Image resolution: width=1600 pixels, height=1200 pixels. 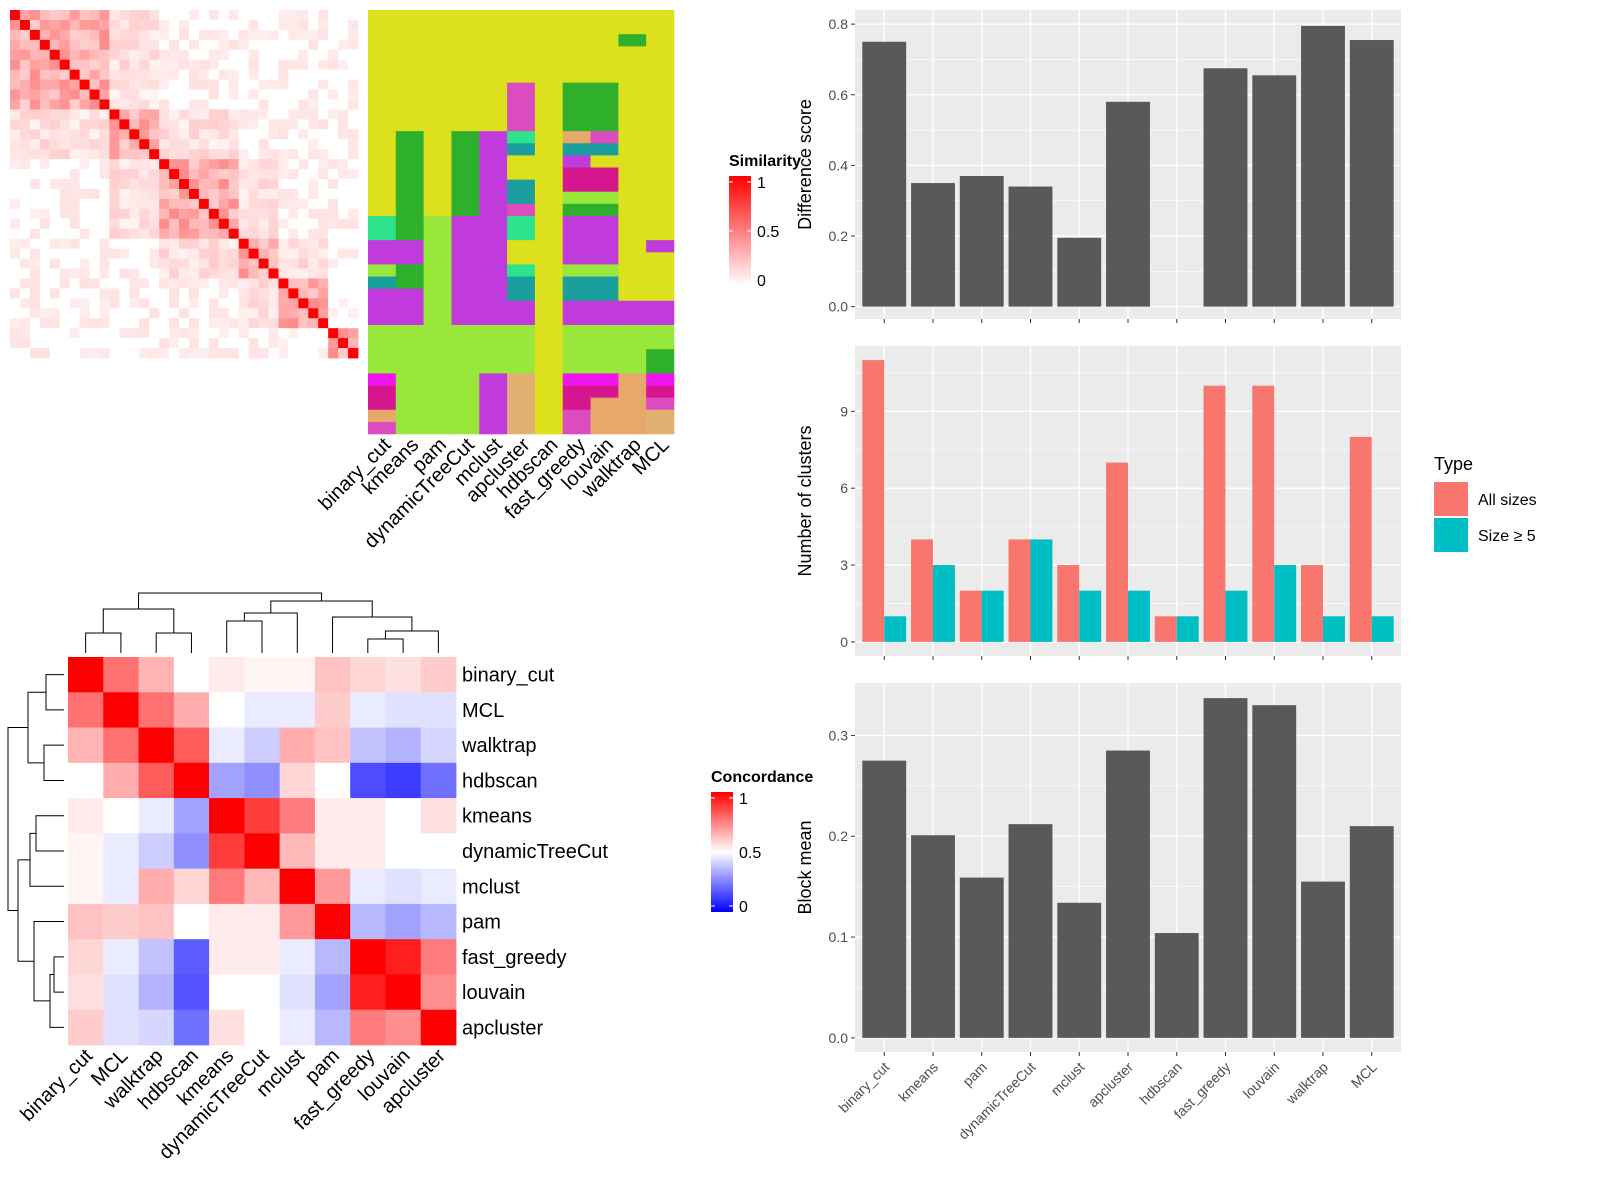 I want to click on dendrogram-branch, so click(x=25, y=910).